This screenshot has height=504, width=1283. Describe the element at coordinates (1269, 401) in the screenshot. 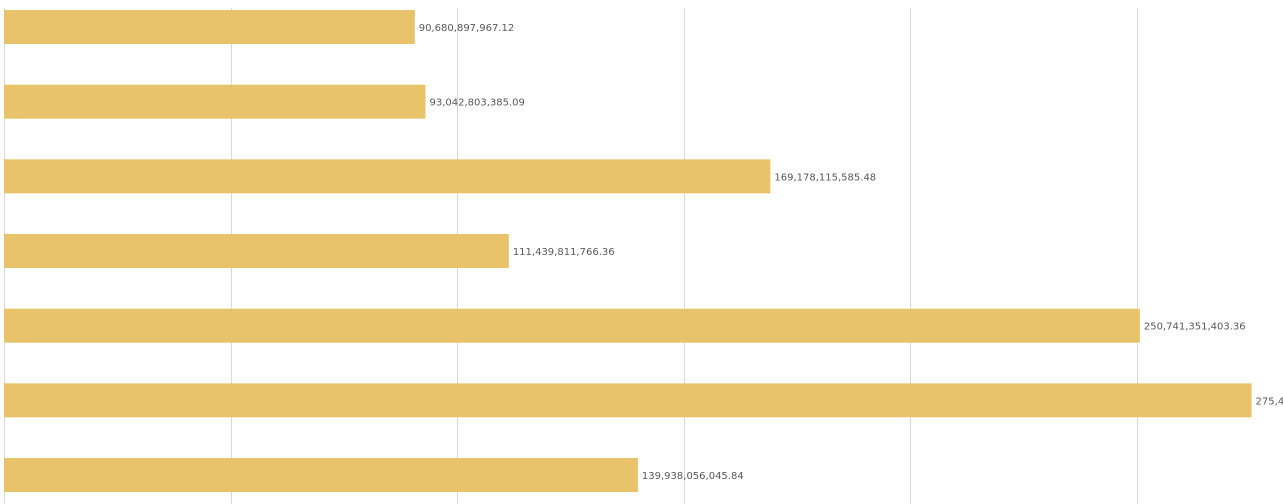

I see `data-label: 275,4` at that location.